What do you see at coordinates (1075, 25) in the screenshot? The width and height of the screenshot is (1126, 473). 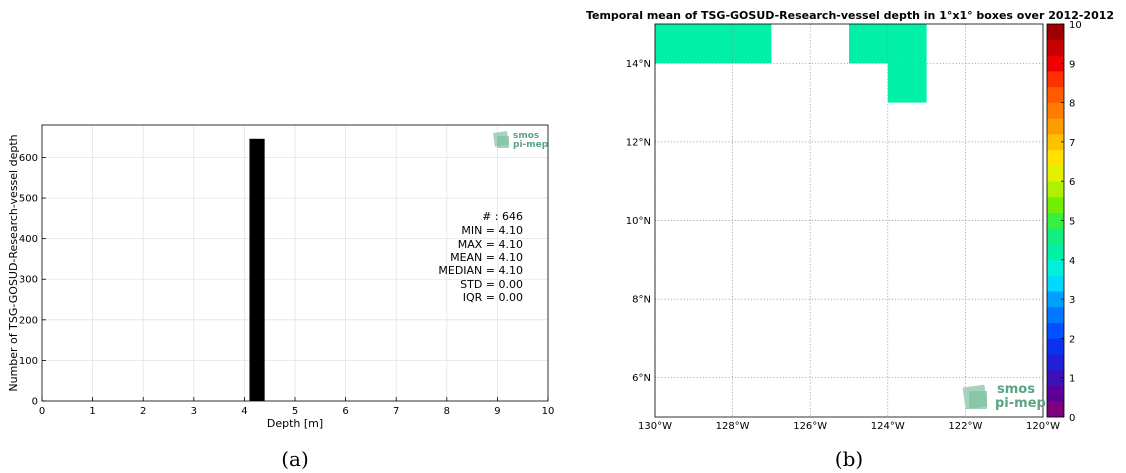 I see `colorbar-tick-label: 10` at bounding box center [1075, 25].